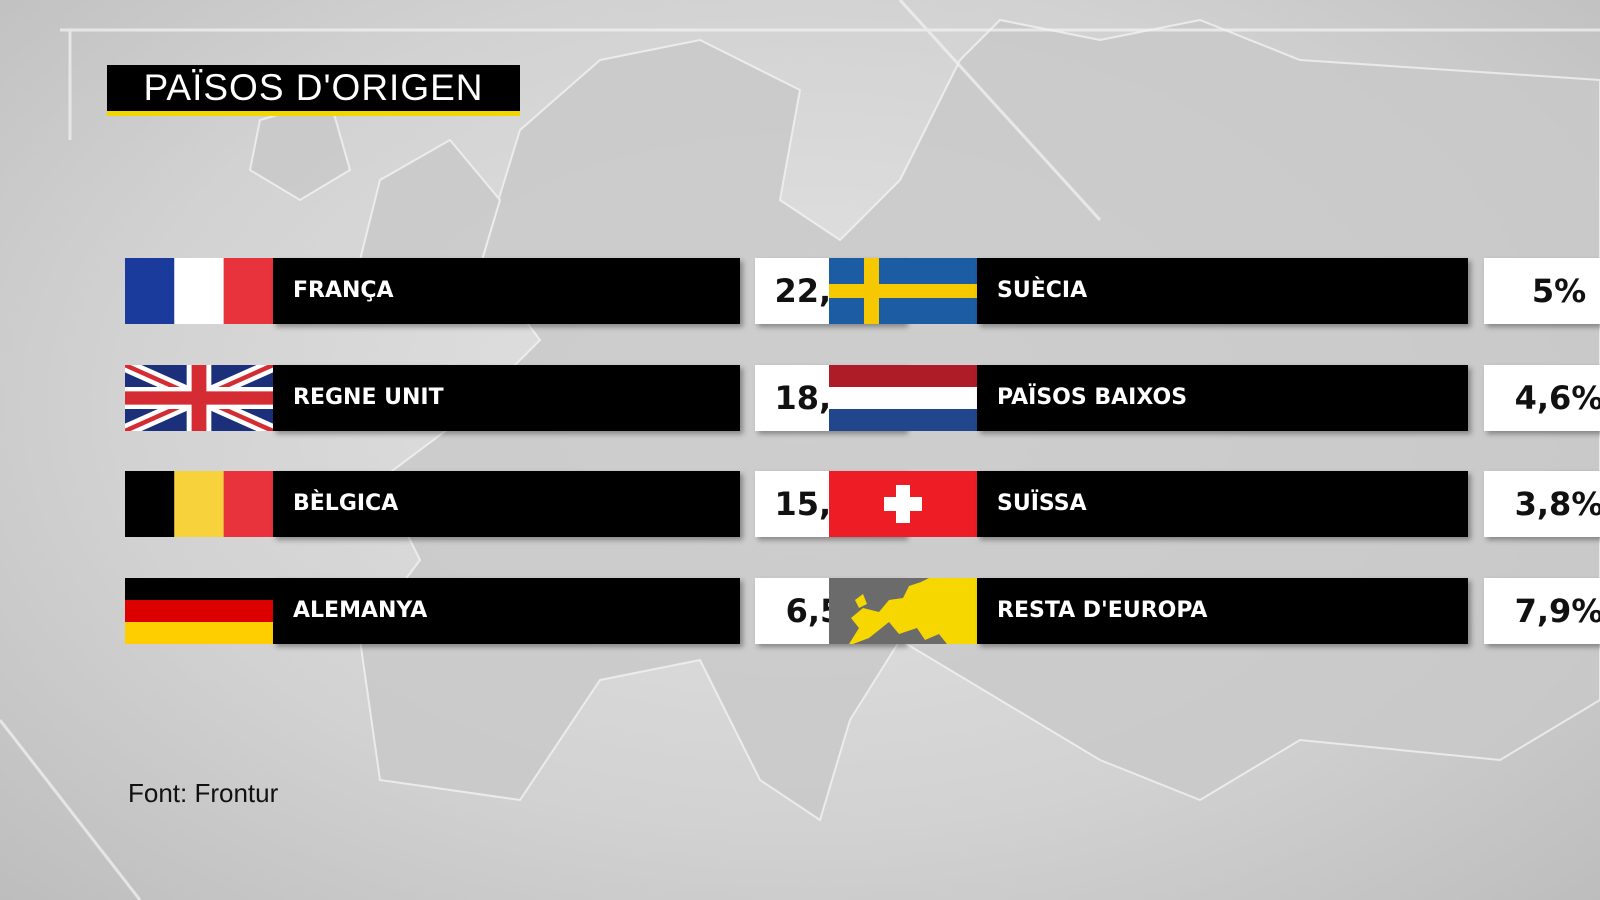 This screenshot has height=900, width=1600. What do you see at coordinates (903, 291) in the screenshot?
I see `sweden-flag-icon` at bounding box center [903, 291].